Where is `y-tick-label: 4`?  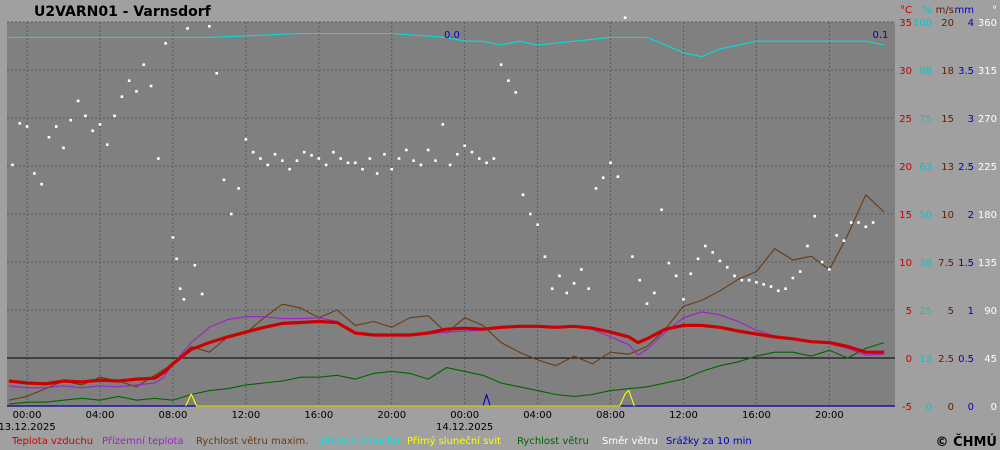
y-tick-label: 4 is located at coordinates (971, 23).